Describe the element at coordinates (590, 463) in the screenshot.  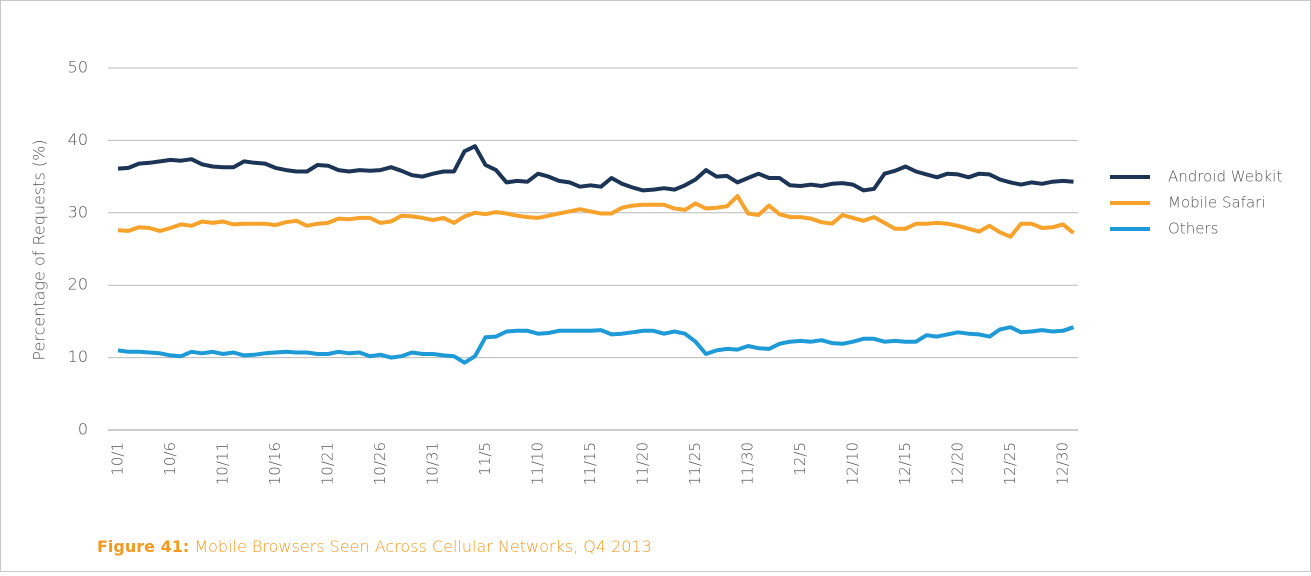
I see `x-tick-label: 11/15` at that location.